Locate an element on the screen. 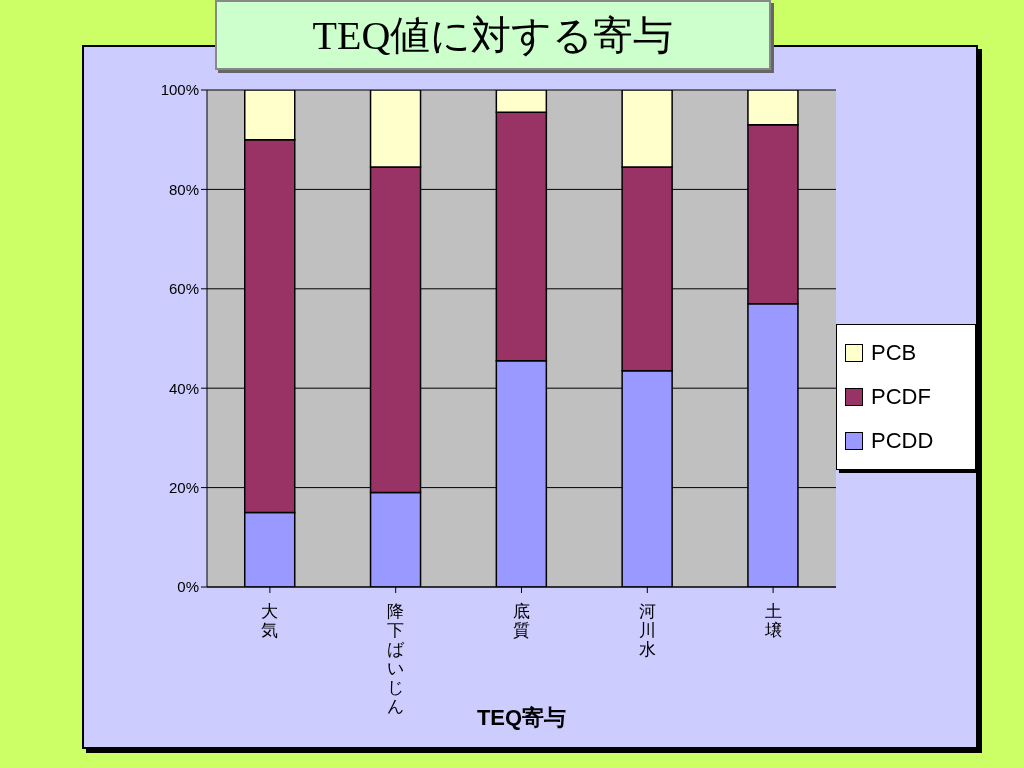  y-tick-label: 0% is located at coordinates (188, 587).